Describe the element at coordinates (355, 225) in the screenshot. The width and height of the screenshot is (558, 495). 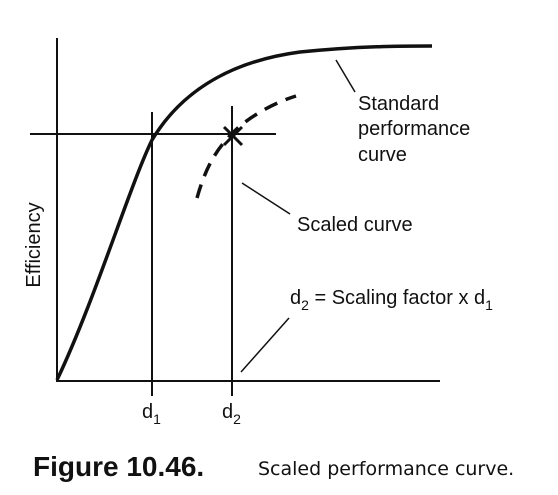
I see `scaled-label: Scaled curve` at that location.